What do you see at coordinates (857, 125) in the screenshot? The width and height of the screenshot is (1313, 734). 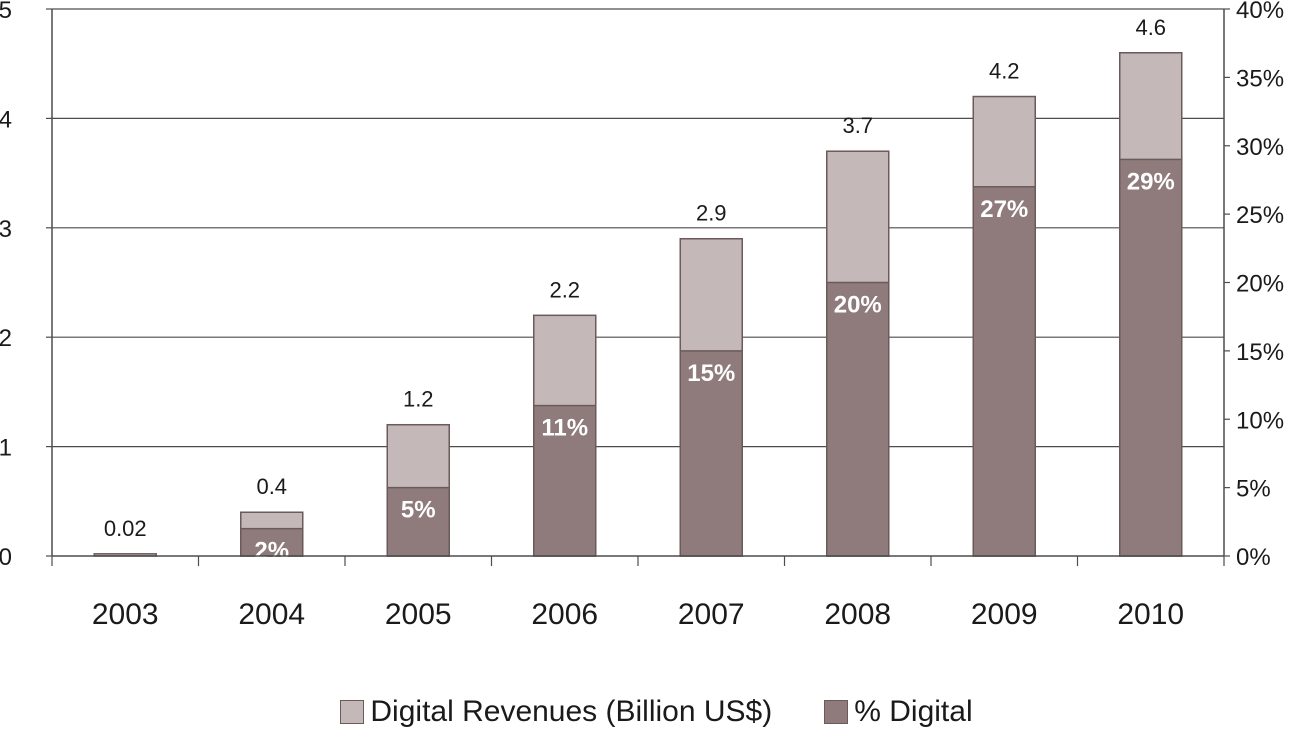 I see `data-label-digital-revenues: 3.7` at bounding box center [857, 125].